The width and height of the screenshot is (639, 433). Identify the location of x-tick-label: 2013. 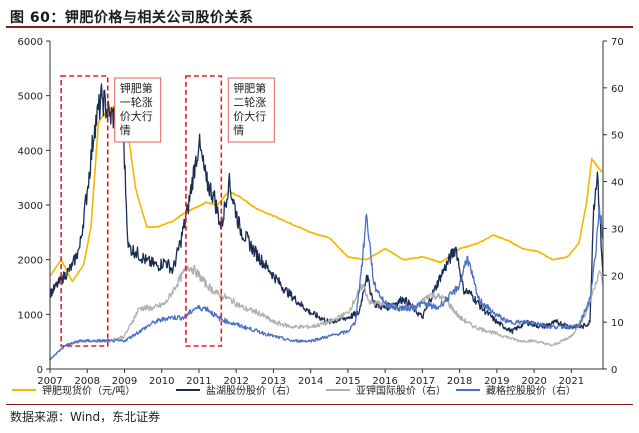
(273, 381).